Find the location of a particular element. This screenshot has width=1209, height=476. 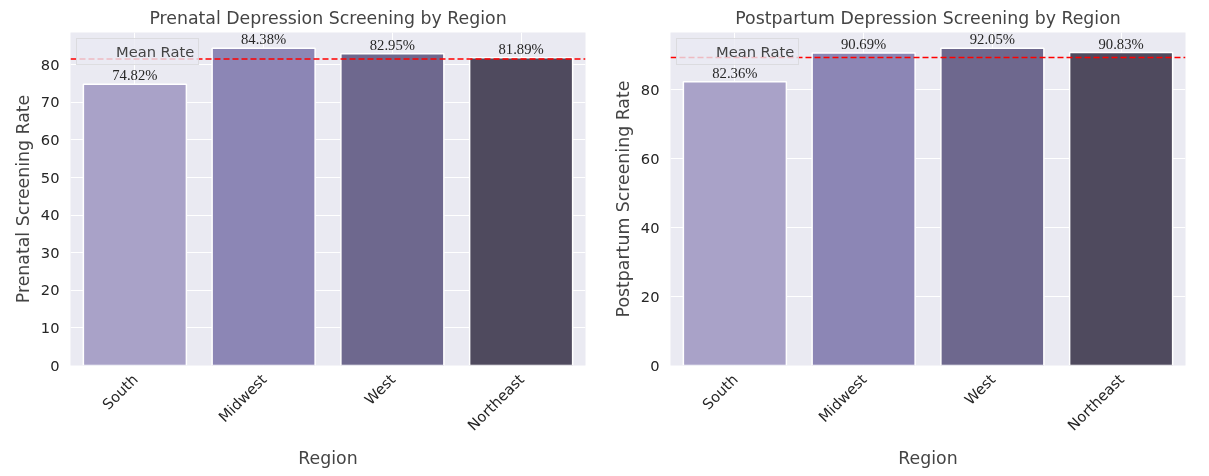

y-tick-label: 70 is located at coordinates (50, 102).